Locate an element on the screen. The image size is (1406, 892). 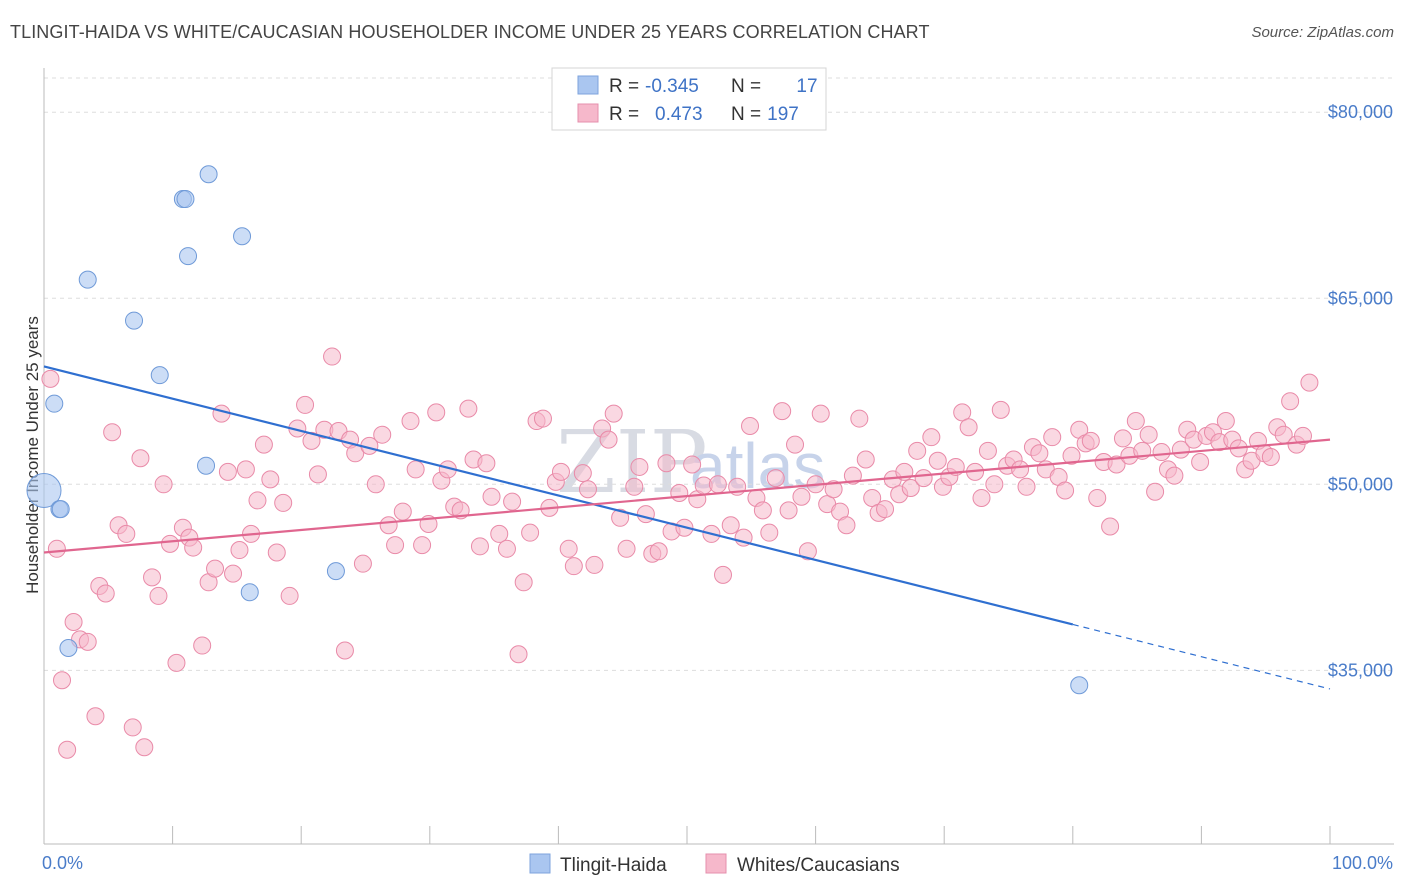
y-tick-label: $35,000 is located at coordinates (1360, 670).